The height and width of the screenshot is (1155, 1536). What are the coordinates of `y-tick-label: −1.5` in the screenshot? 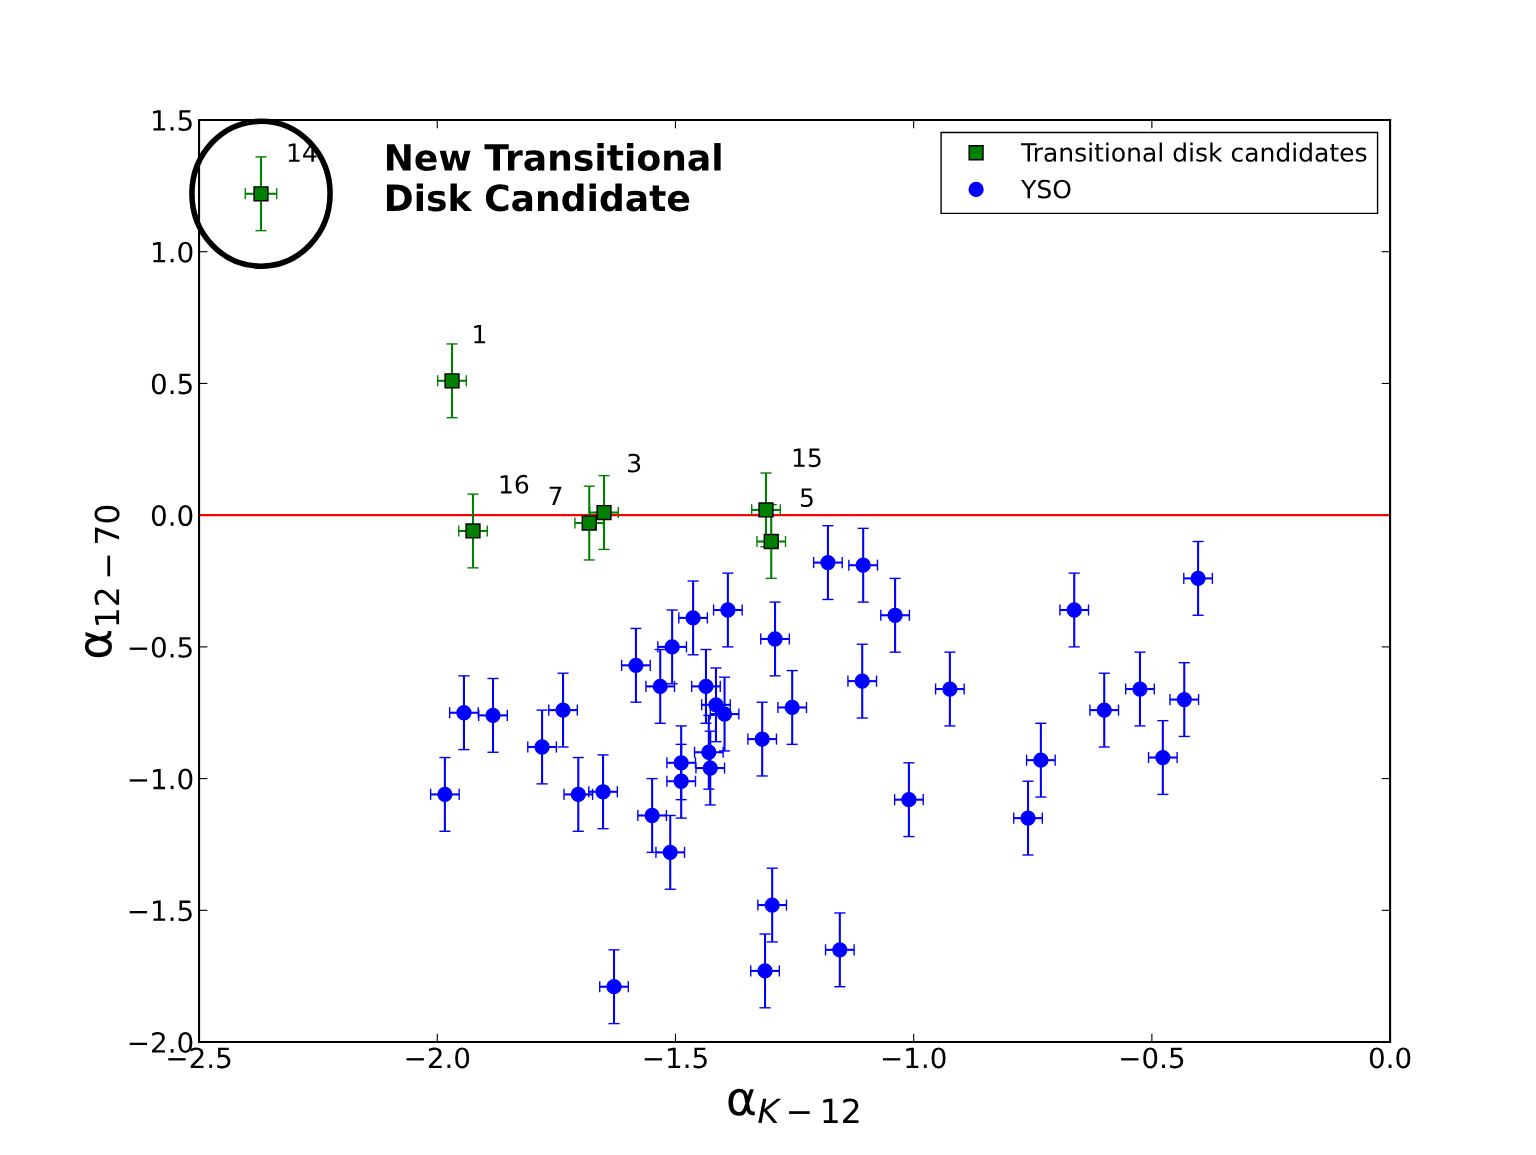 It's located at (160, 911).